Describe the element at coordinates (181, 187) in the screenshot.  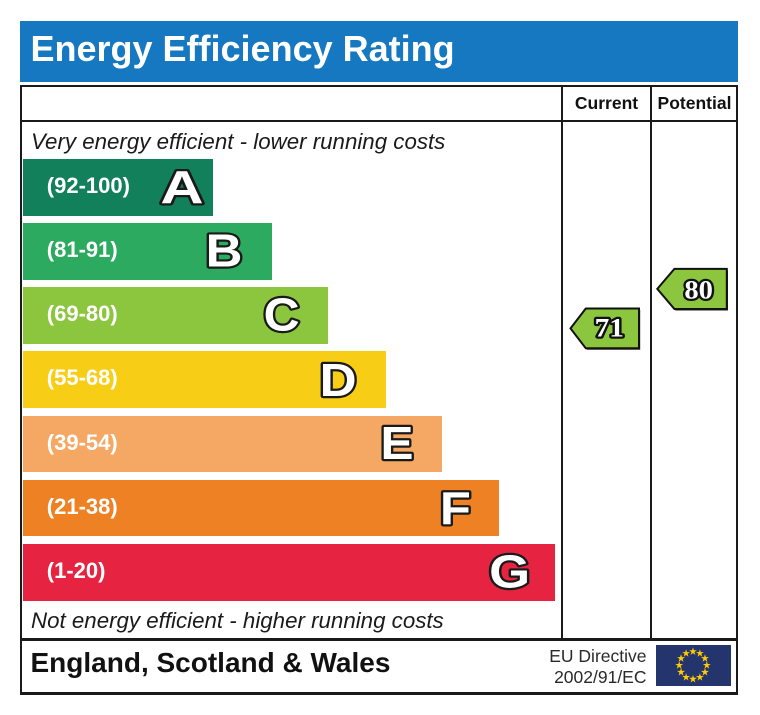
I see `svg-text: A` at that location.